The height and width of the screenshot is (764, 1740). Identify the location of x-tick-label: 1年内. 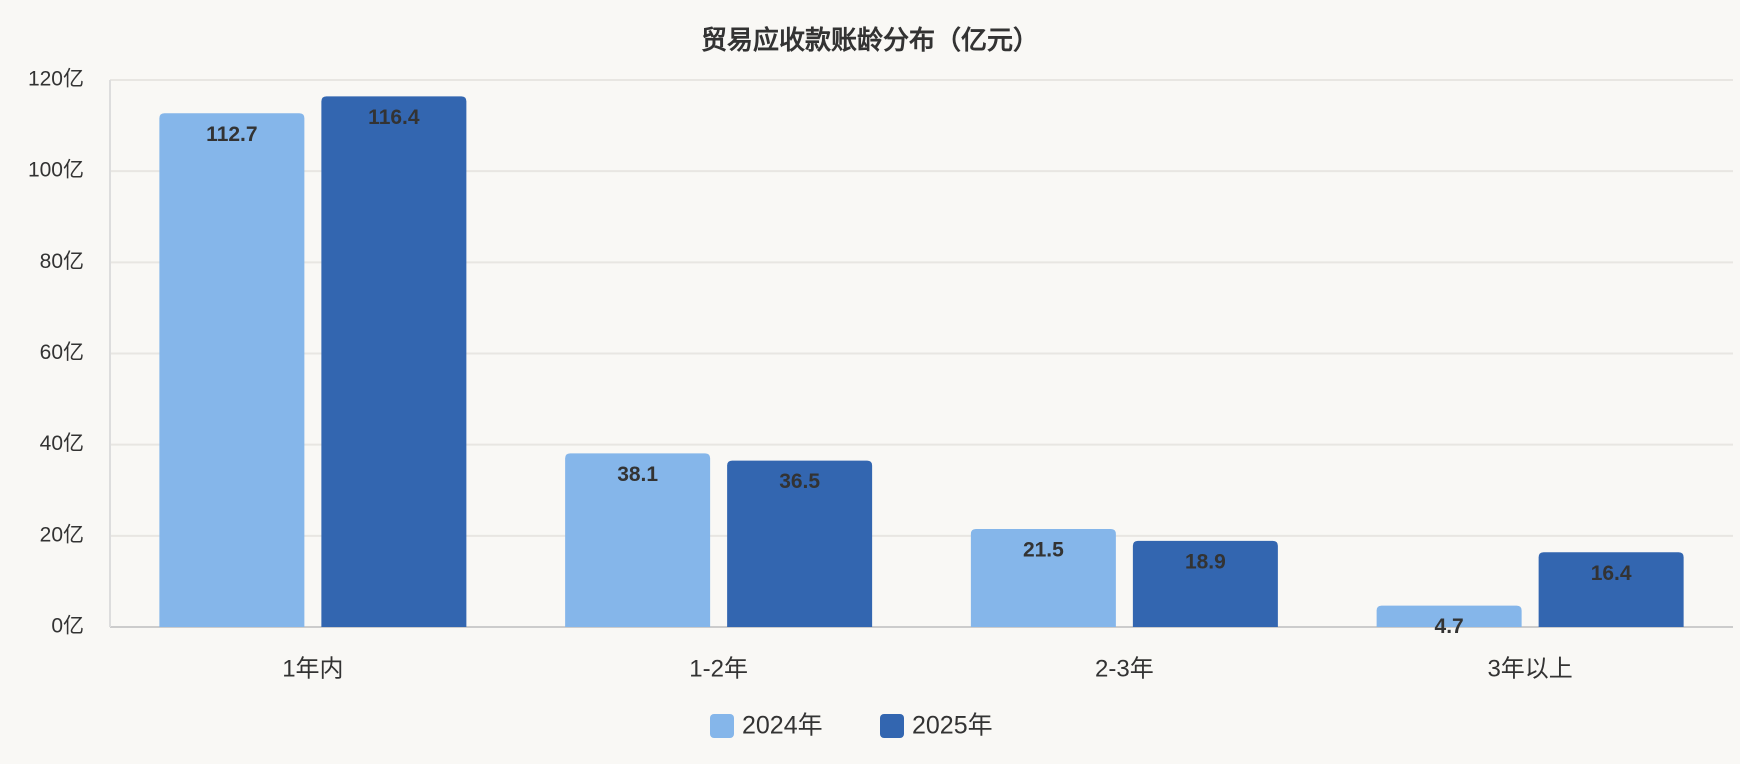
(312, 668).